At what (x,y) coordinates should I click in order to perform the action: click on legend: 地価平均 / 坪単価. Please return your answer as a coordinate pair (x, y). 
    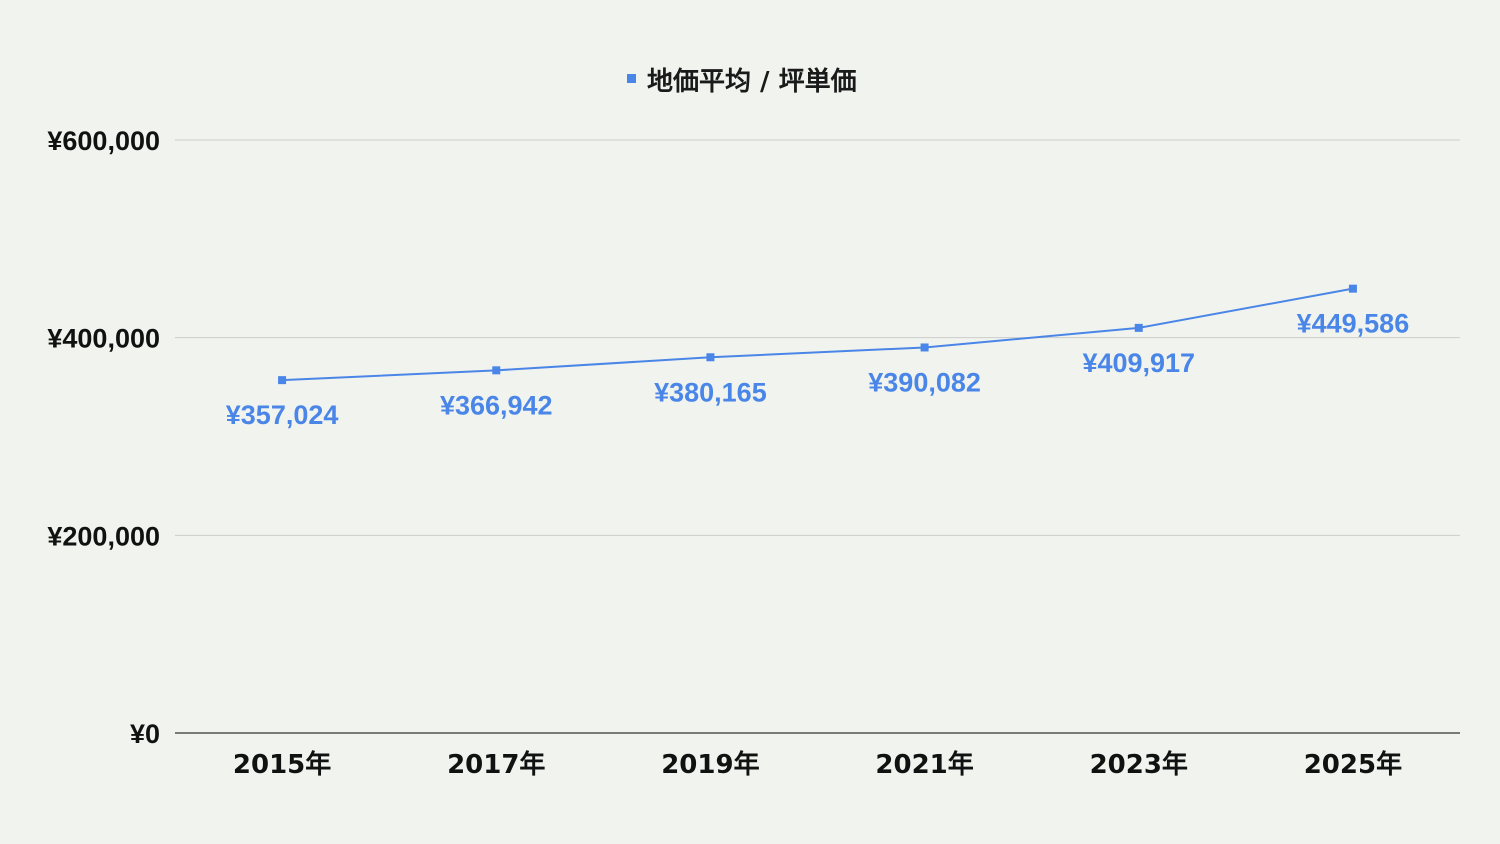
    Looking at the image, I should click on (742, 82).